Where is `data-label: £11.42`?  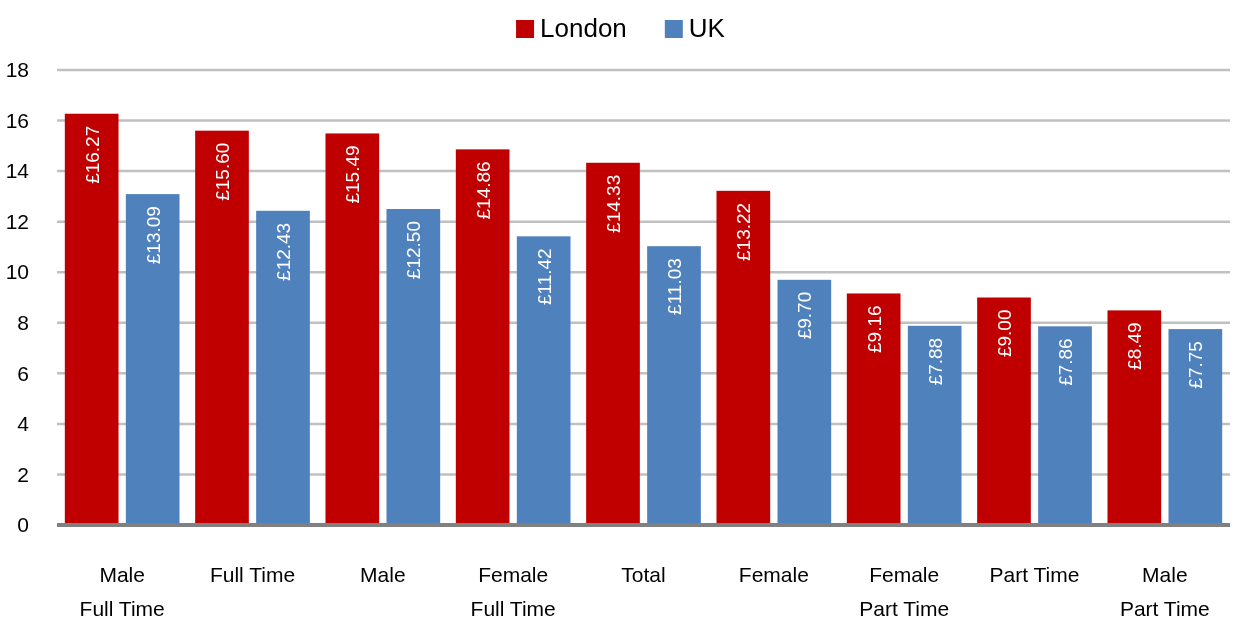
data-label: £11.42 is located at coordinates (544, 277).